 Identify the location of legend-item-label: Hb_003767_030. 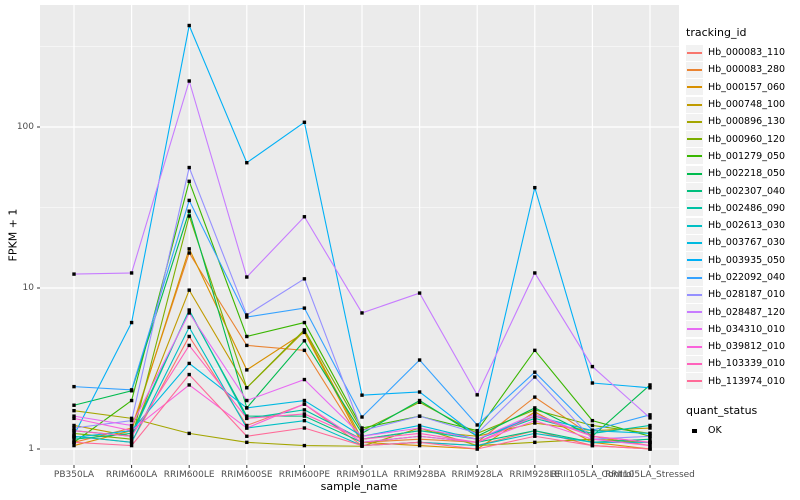
(747, 243).